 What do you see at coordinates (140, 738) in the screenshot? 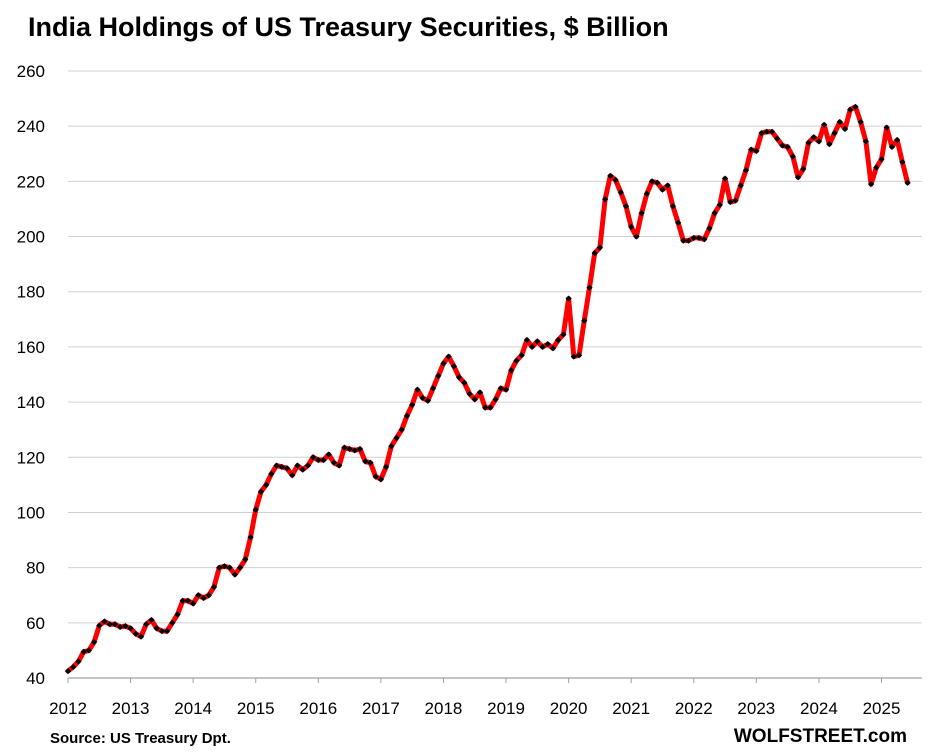
I see `source-note: Source: US Treasury Dpt.` at bounding box center [140, 738].